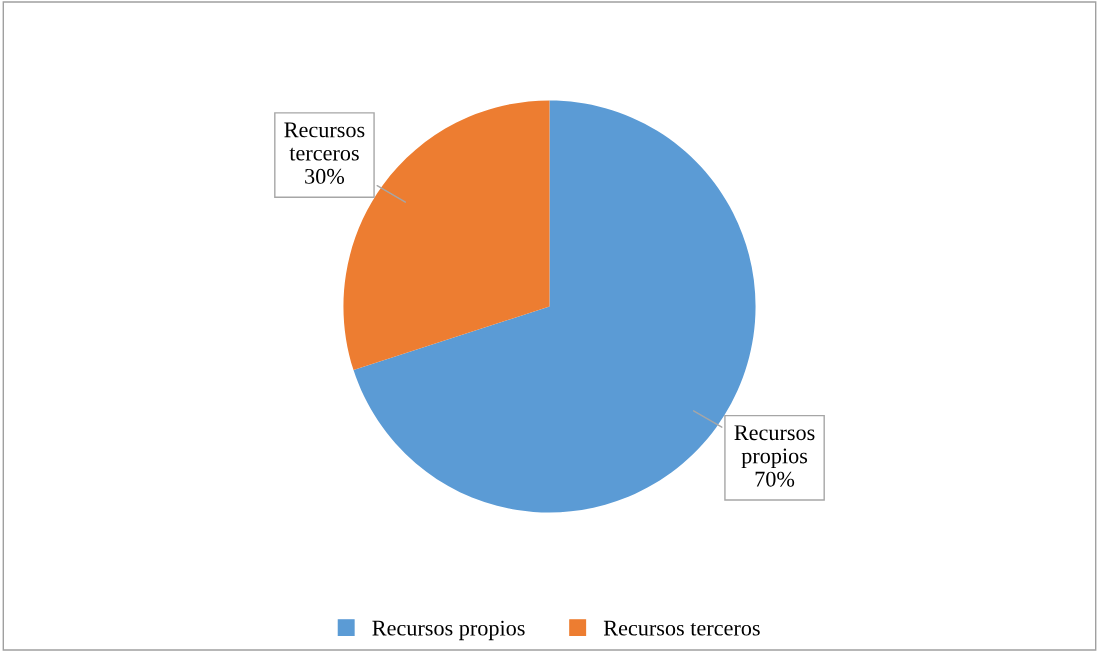 The width and height of the screenshot is (1099, 652). Describe the element at coordinates (774, 446) in the screenshot. I see `slice-label: Recursos propios` at that location.